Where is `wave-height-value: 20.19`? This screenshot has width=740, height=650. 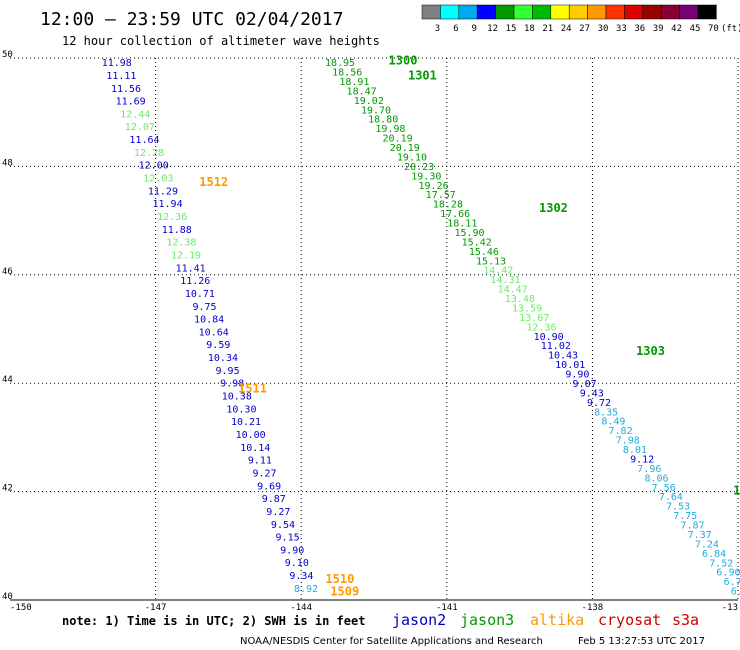 wave-height-value: 20.19 is located at coordinates (405, 148).